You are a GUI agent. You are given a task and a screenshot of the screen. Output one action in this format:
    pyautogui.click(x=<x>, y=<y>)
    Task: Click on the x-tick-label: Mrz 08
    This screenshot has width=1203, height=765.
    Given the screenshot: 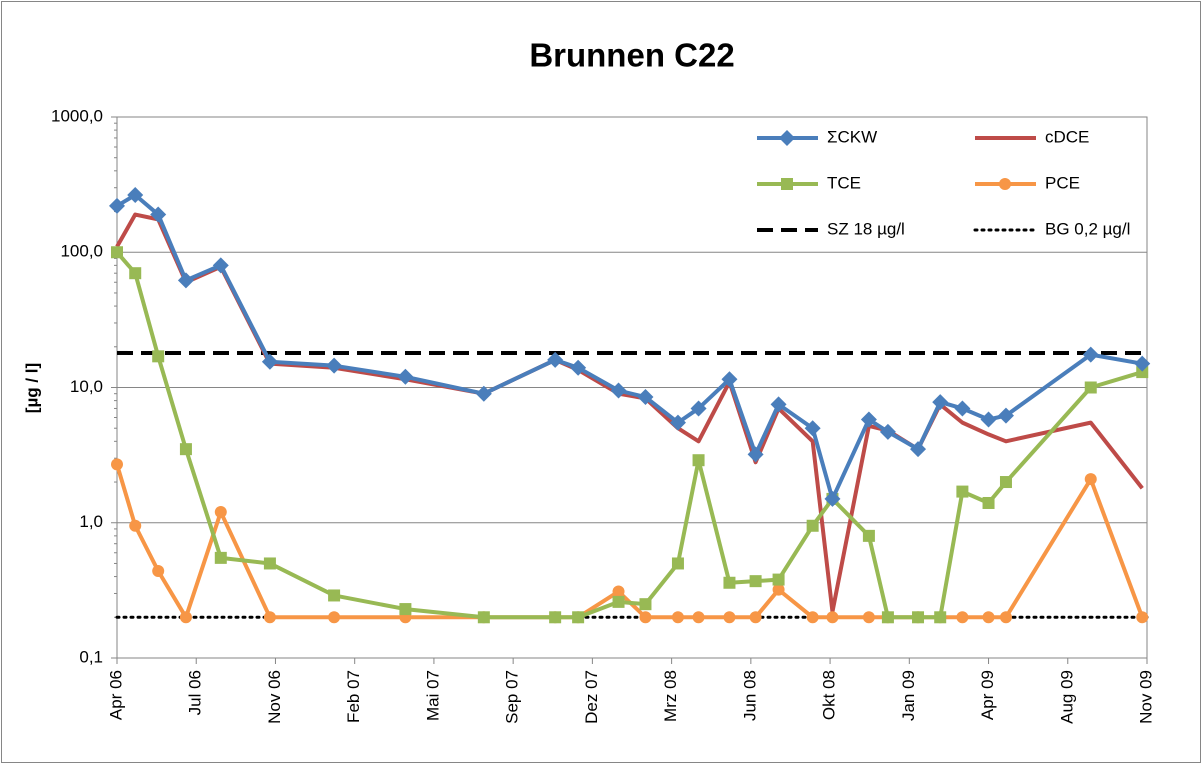 What is the action you would take?
    pyautogui.click(x=670, y=696)
    